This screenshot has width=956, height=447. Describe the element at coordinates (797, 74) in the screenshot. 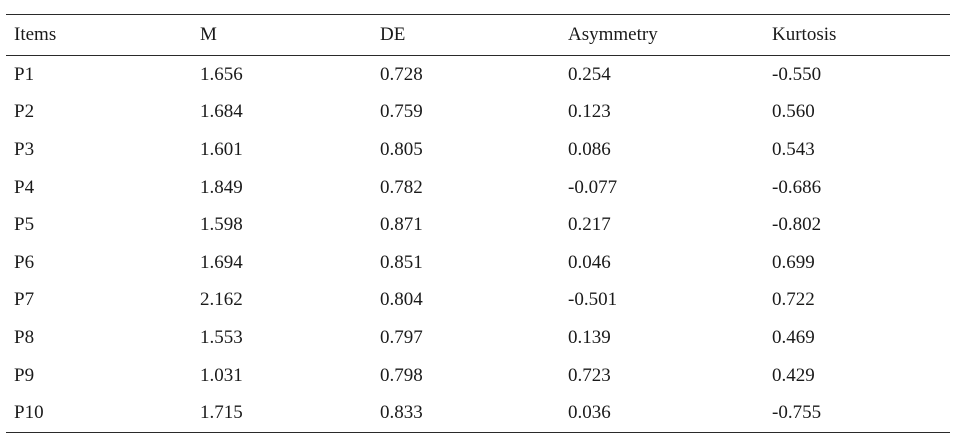

I see `kurtosis-cell: -0.550` at that location.